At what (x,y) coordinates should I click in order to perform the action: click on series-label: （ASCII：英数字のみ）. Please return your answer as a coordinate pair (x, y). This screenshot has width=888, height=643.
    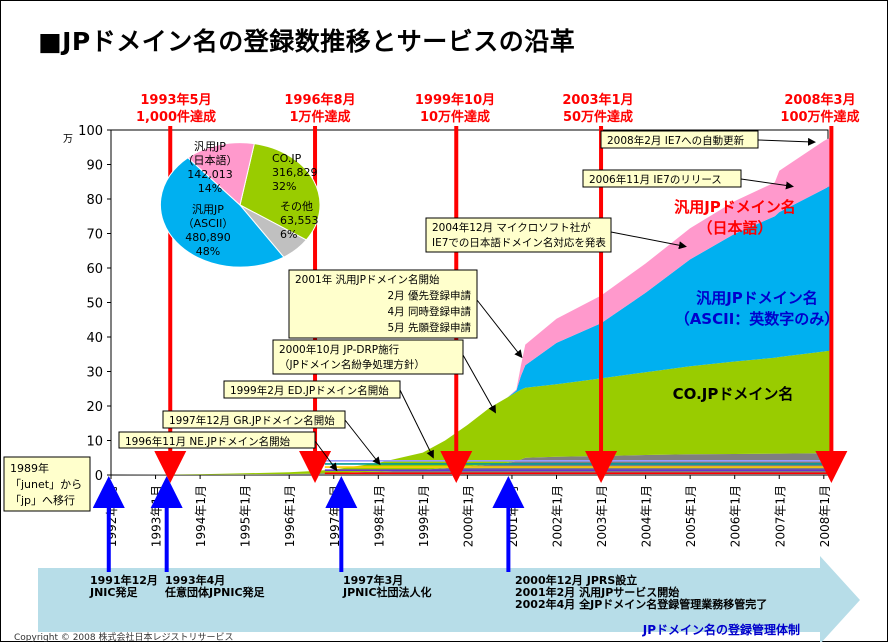
    Looking at the image, I should click on (757, 319).